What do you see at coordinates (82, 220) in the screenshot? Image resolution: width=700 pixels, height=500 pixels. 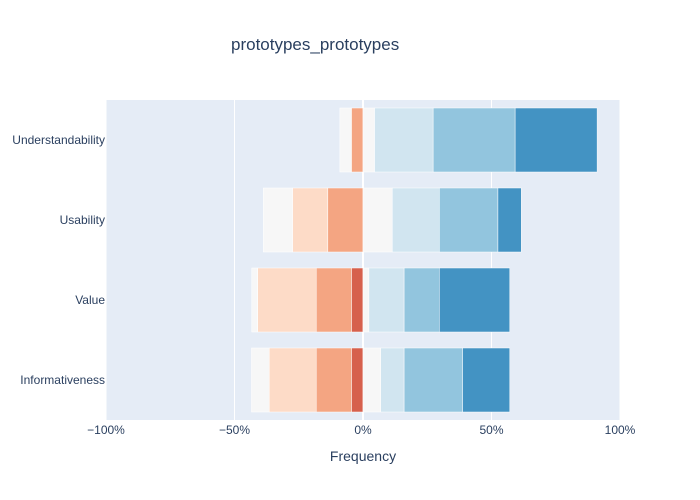 I see `y-tick-label-usability: Usability` at bounding box center [82, 220].